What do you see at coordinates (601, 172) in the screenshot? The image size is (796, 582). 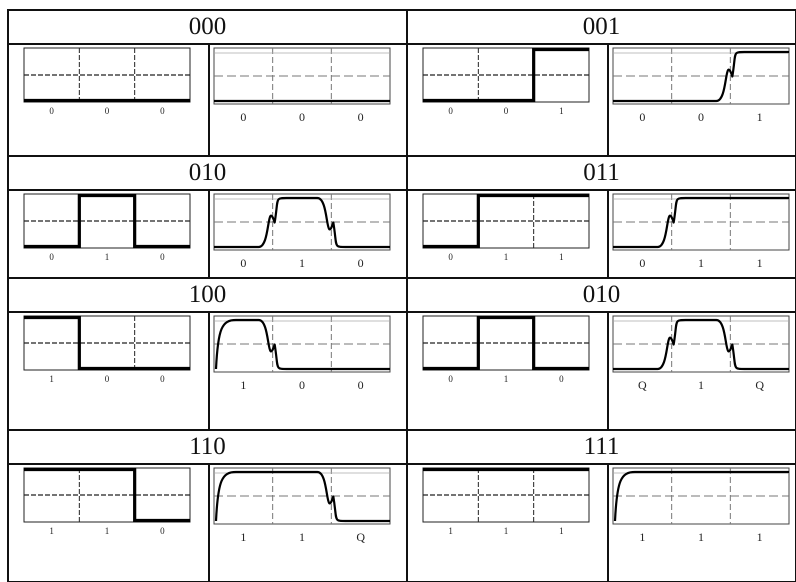 I see `cell-code-title: 011` at bounding box center [601, 172].